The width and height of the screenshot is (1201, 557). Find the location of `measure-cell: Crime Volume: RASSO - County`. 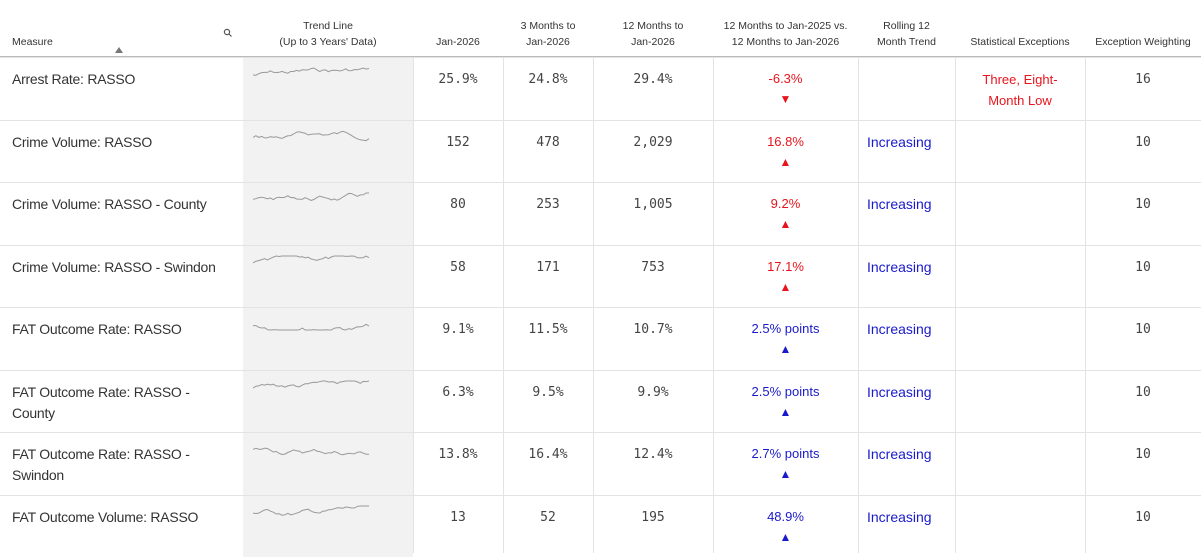

measure-cell: Crime Volume: RASSO - County is located at coordinates (121, 213).